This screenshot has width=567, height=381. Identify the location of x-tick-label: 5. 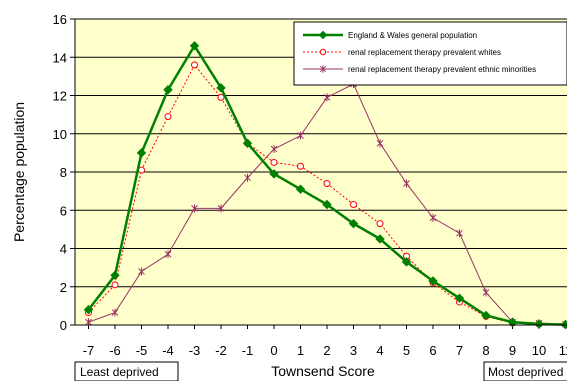
(406, 350).